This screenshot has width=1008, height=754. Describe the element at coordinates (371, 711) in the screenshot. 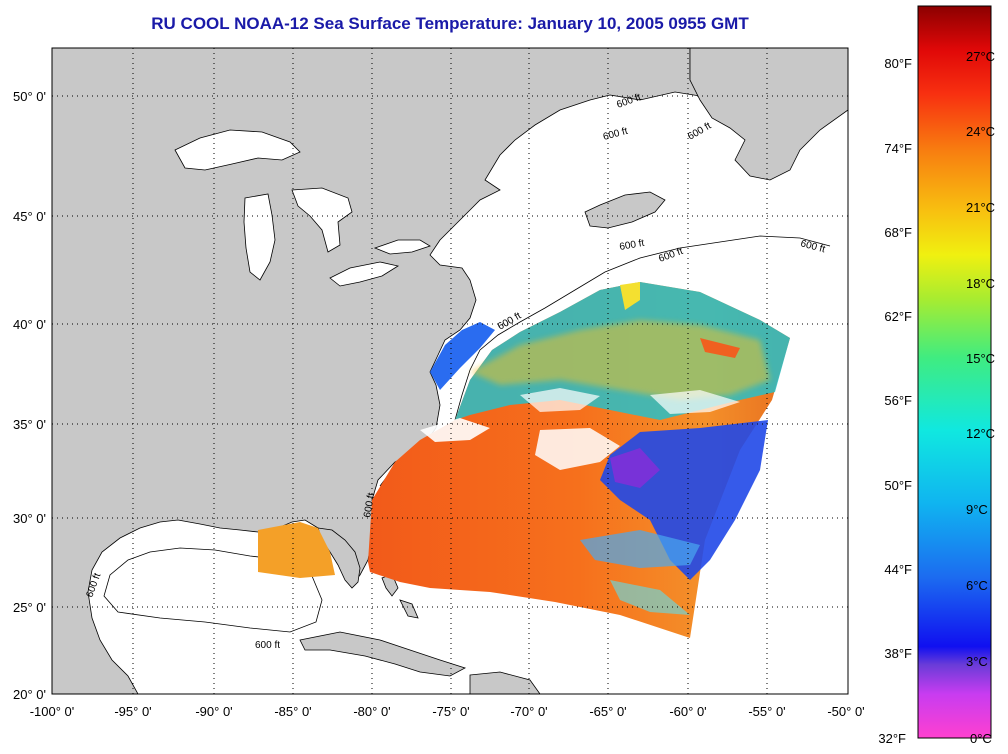

I see `lon-tick-label: -80° 0'` at that location.